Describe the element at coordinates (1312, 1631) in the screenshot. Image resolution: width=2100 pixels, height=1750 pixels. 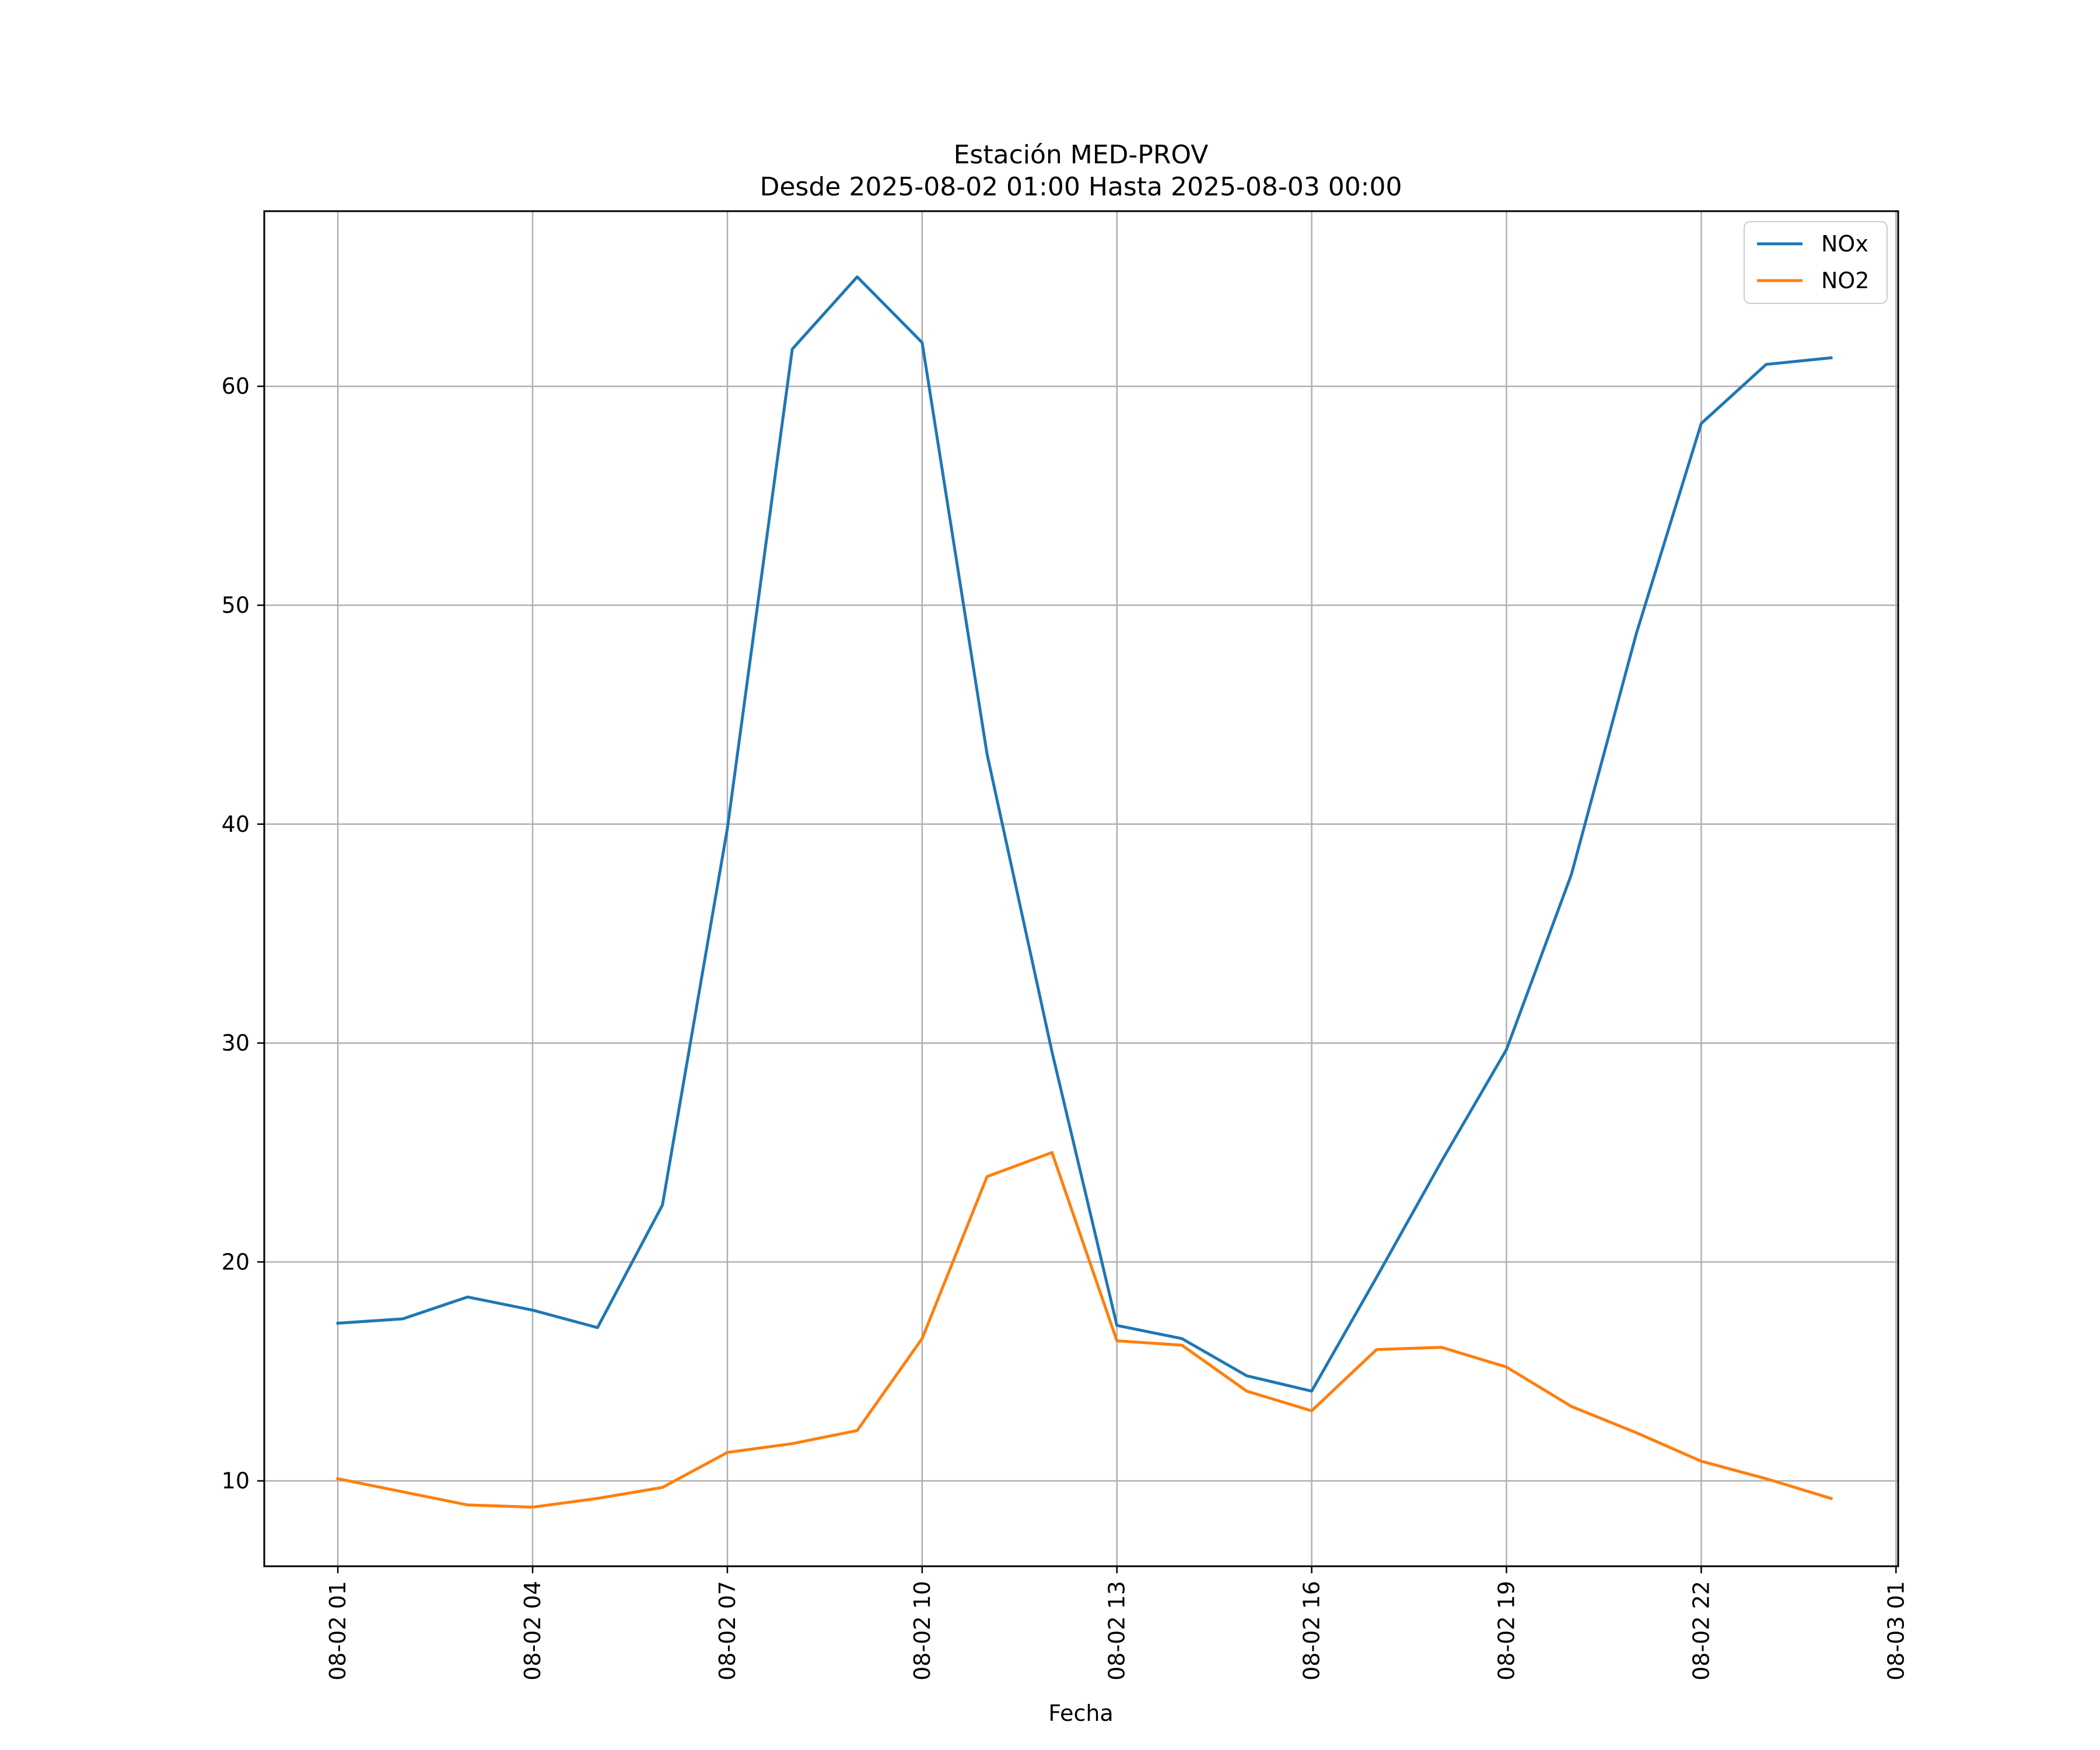
I see `x-tick-label: 08-02 16` at that location.